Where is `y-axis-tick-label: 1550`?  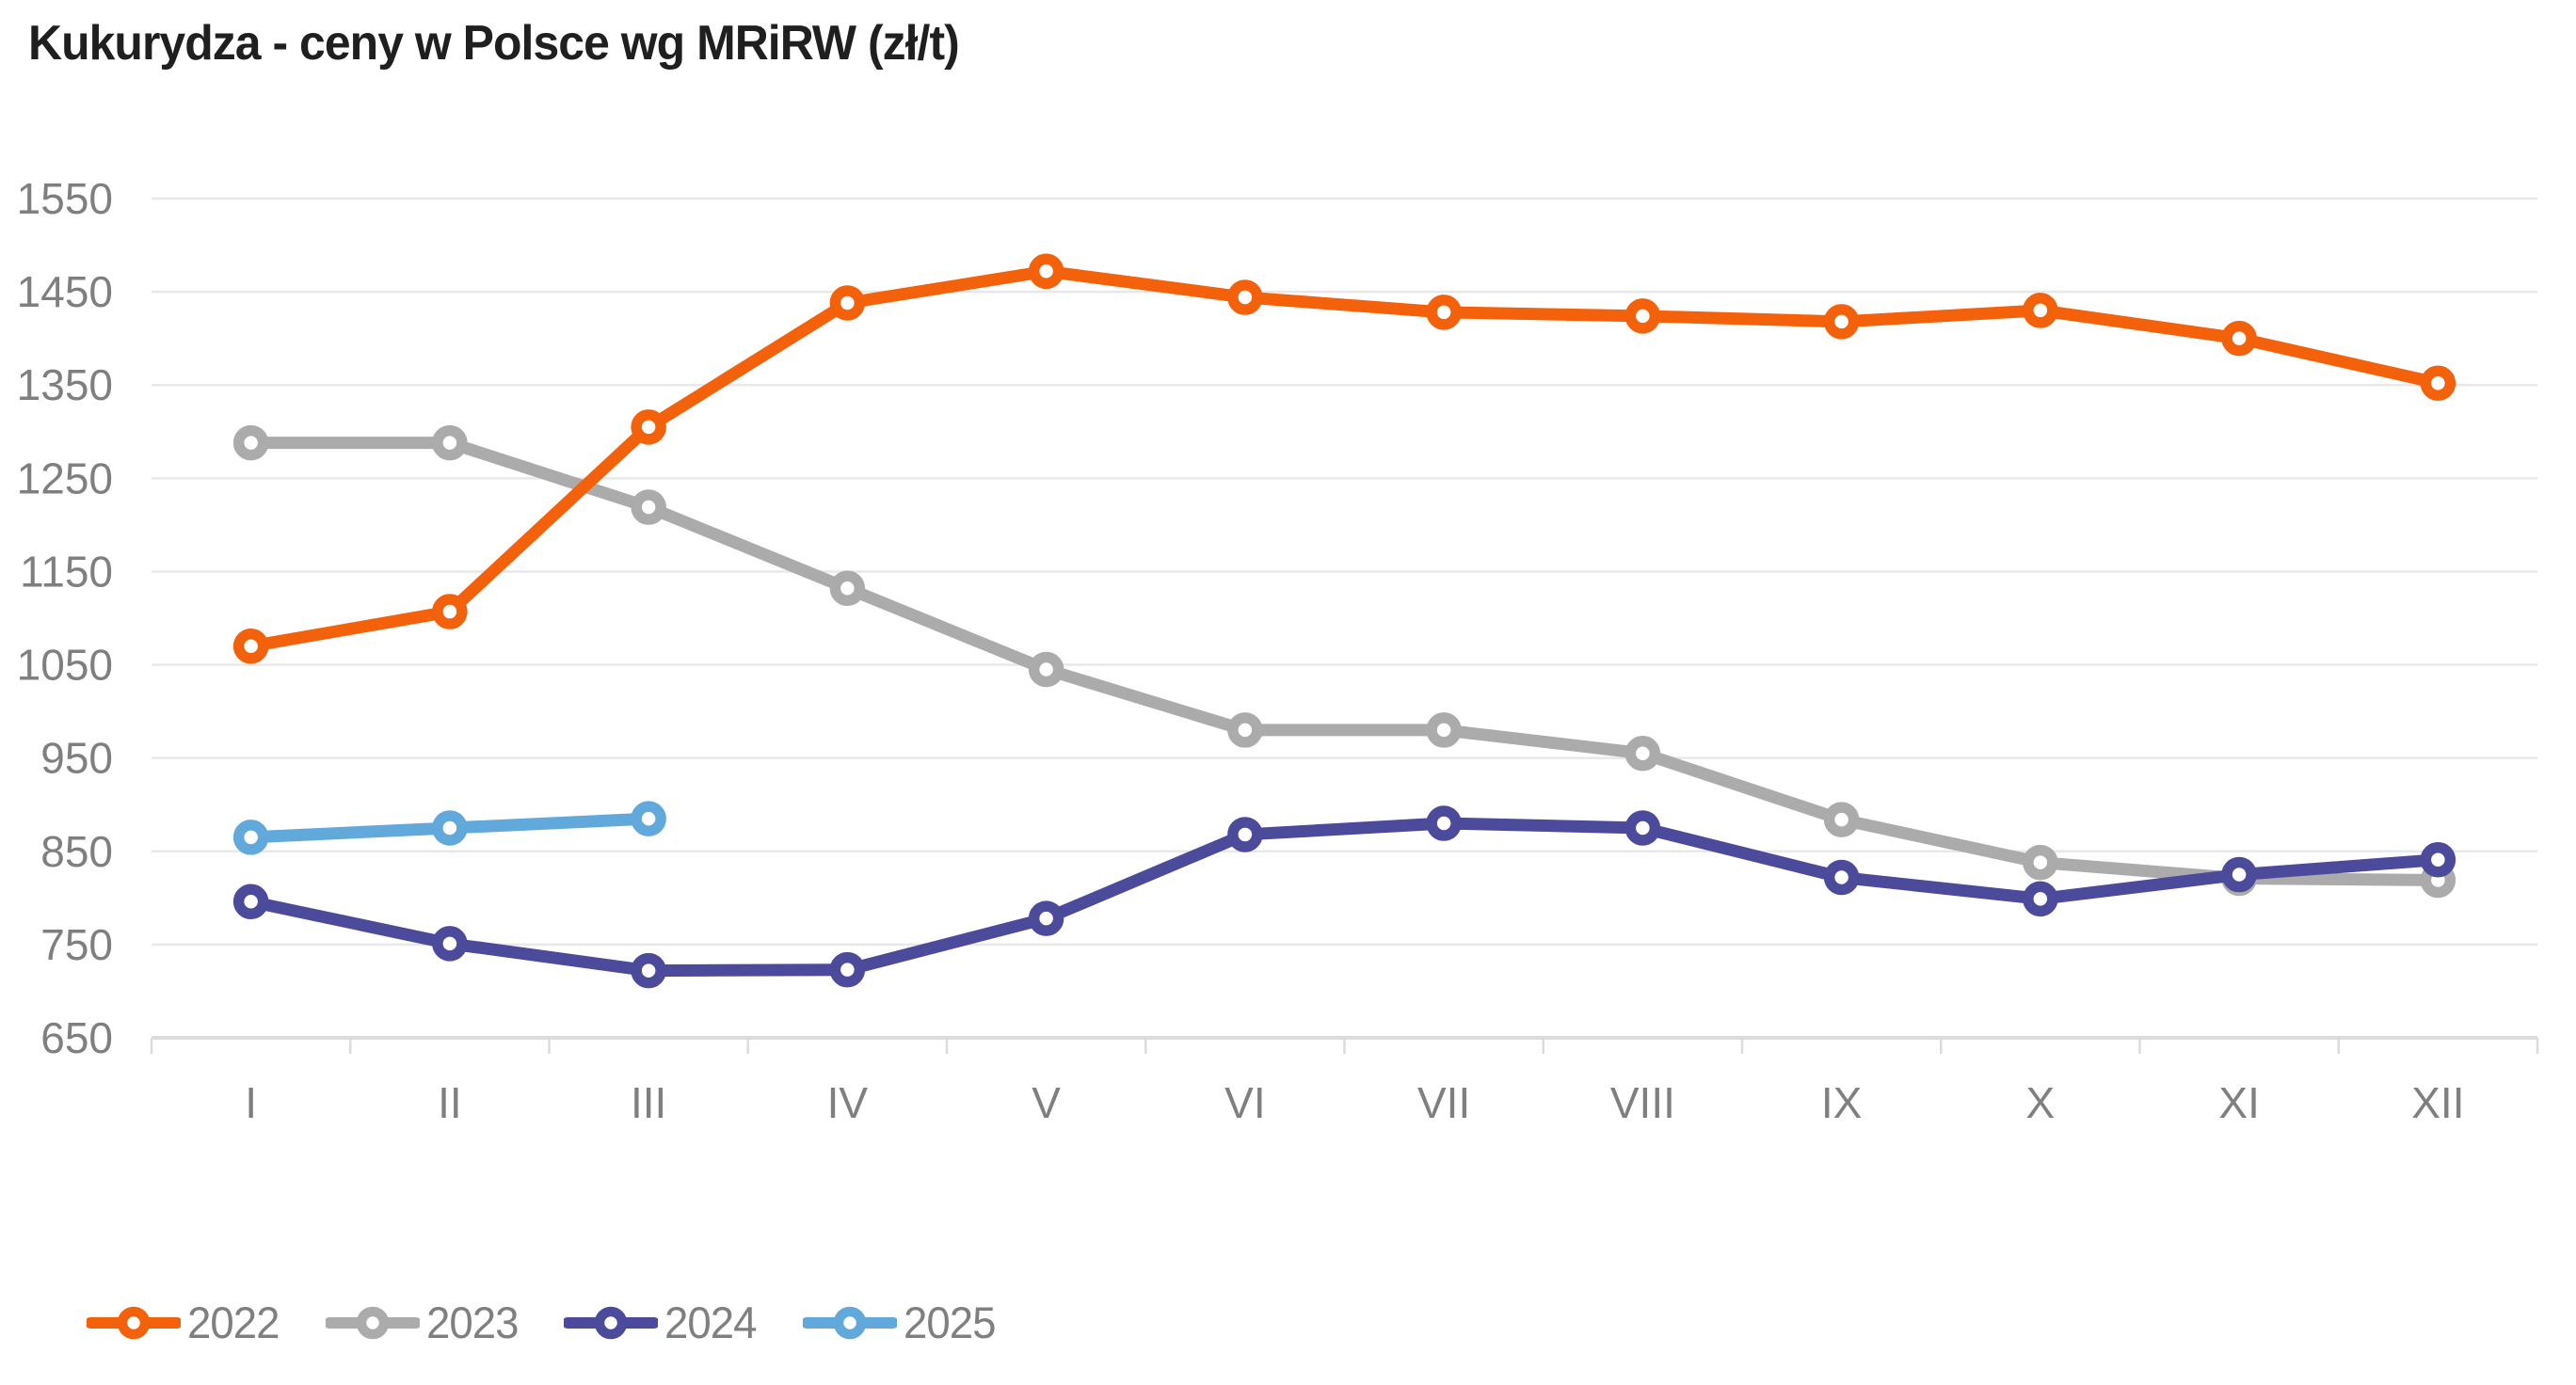 y-axis-tick-label: 1550 is located at coordinates (65, 199).